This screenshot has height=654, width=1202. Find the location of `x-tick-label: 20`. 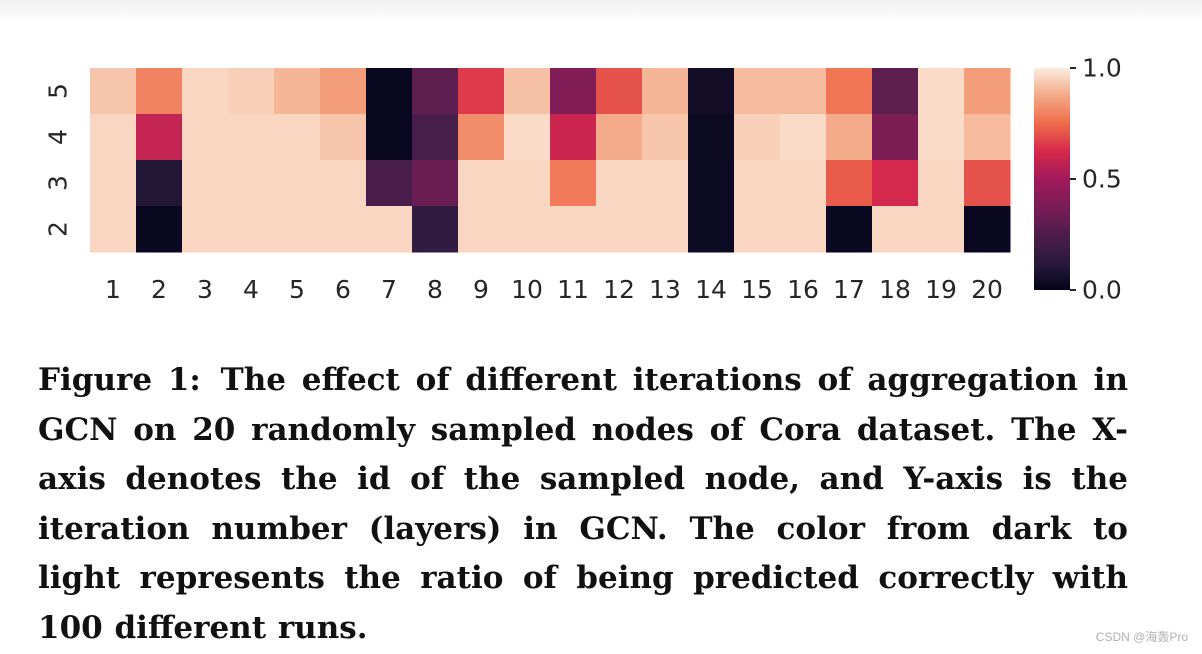

x-tick-label: 20 is located at coordinates (987, 289).